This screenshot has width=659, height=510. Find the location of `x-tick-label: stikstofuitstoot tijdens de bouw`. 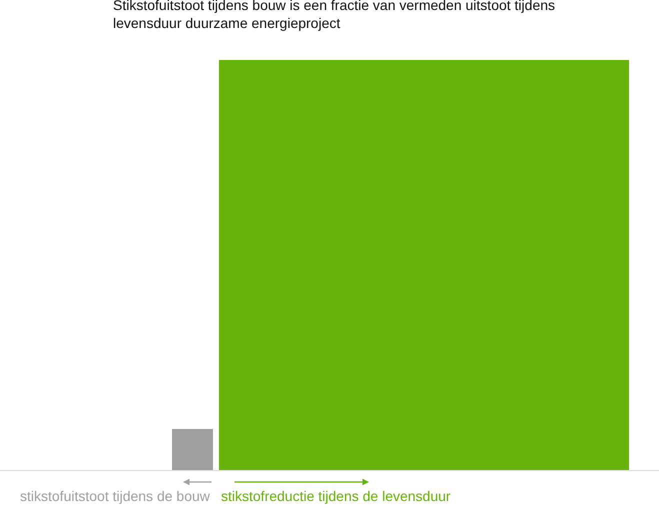

x-tick-label: stikstofuitstoot tijdens de bouw is located at coordinates (115, 496).